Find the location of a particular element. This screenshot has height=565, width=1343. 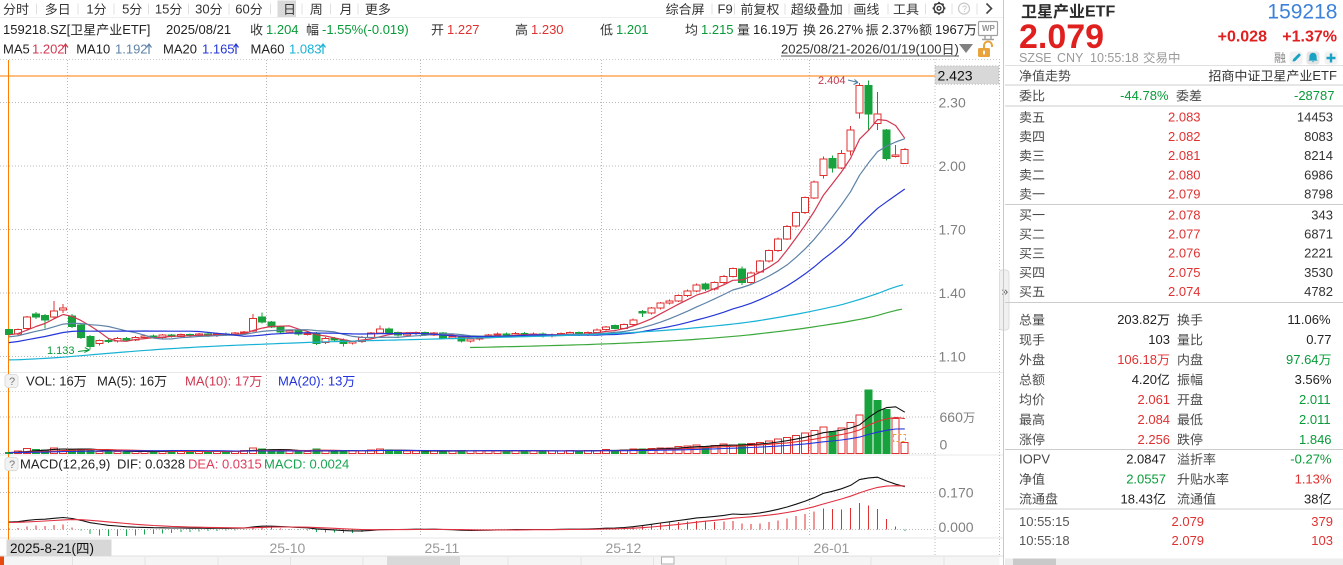

svg-text: 38 is located at coordinates (1311, 498).